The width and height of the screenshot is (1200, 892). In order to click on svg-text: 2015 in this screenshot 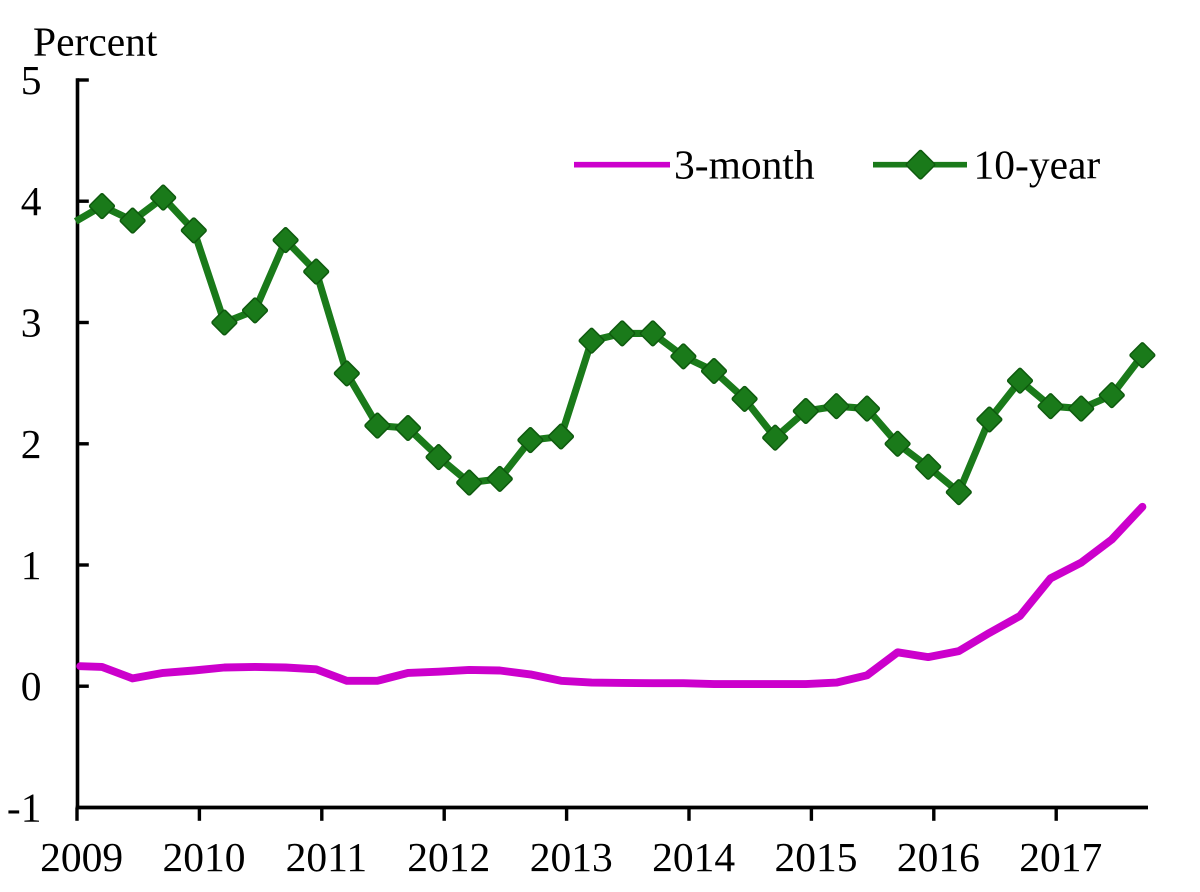, I will do `click(816, 857)`.